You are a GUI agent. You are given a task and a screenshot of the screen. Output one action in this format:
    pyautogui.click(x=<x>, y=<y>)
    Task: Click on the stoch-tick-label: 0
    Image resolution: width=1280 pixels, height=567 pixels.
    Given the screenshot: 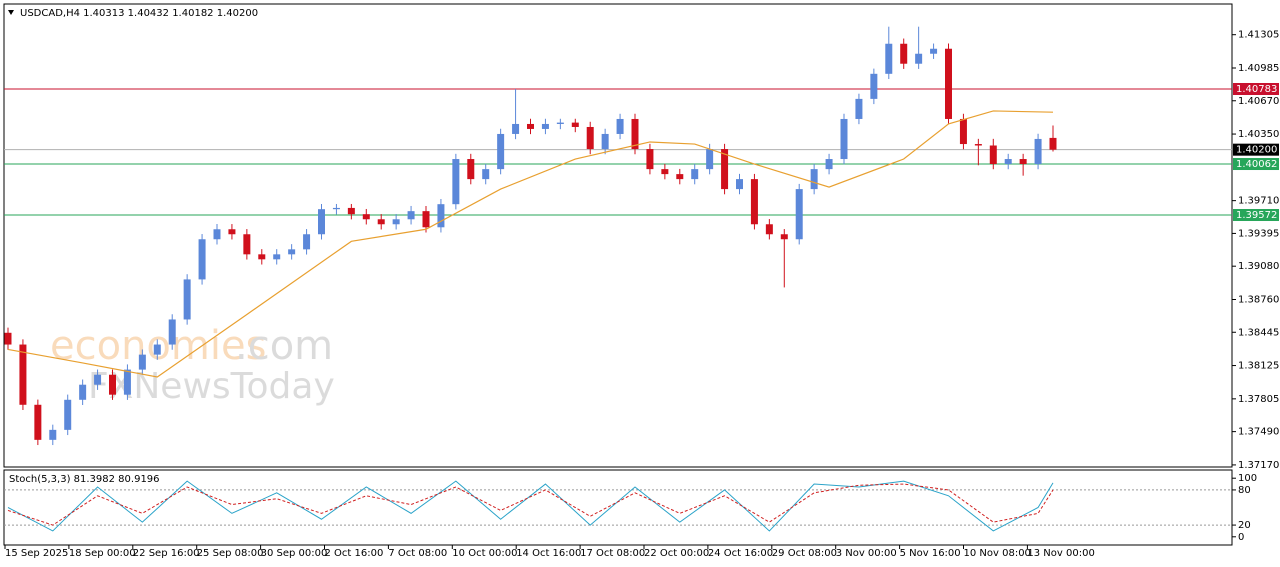 What is the action you would take?
    pyautogui.click(x=1241, y=537)
    